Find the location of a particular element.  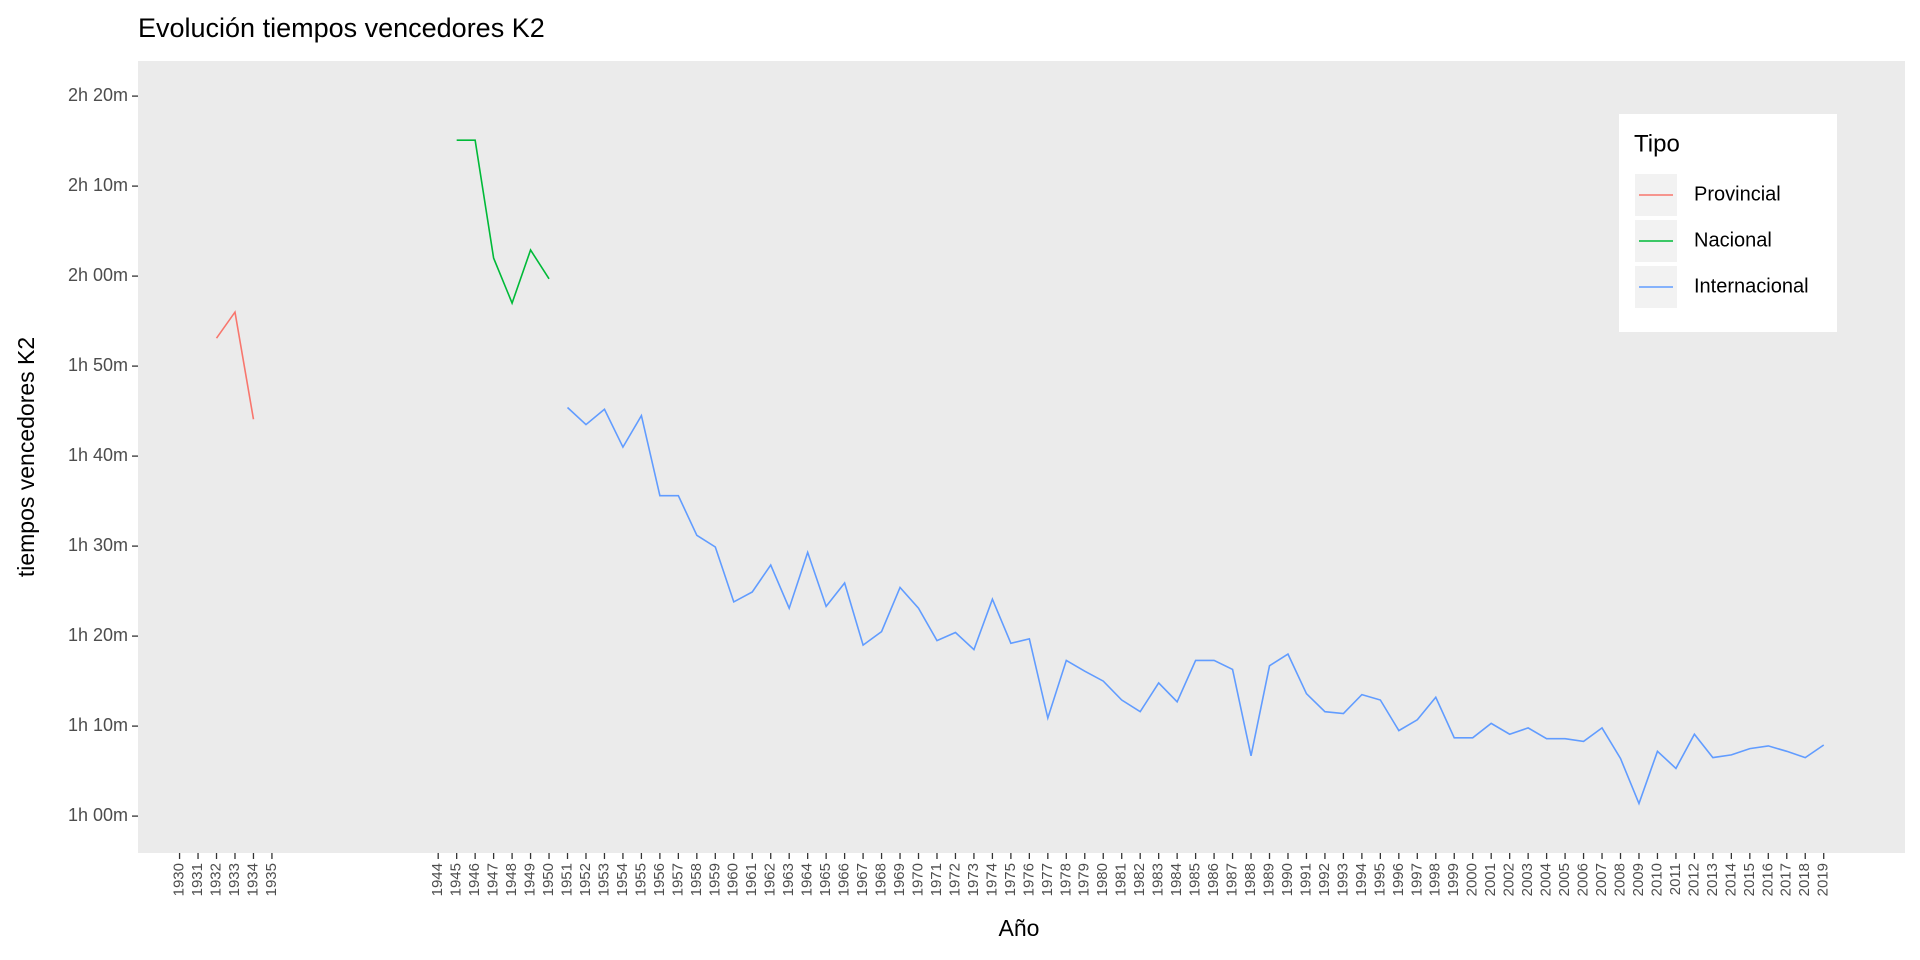

x-tick-label: 1946 is located at coordinates (474, 879).